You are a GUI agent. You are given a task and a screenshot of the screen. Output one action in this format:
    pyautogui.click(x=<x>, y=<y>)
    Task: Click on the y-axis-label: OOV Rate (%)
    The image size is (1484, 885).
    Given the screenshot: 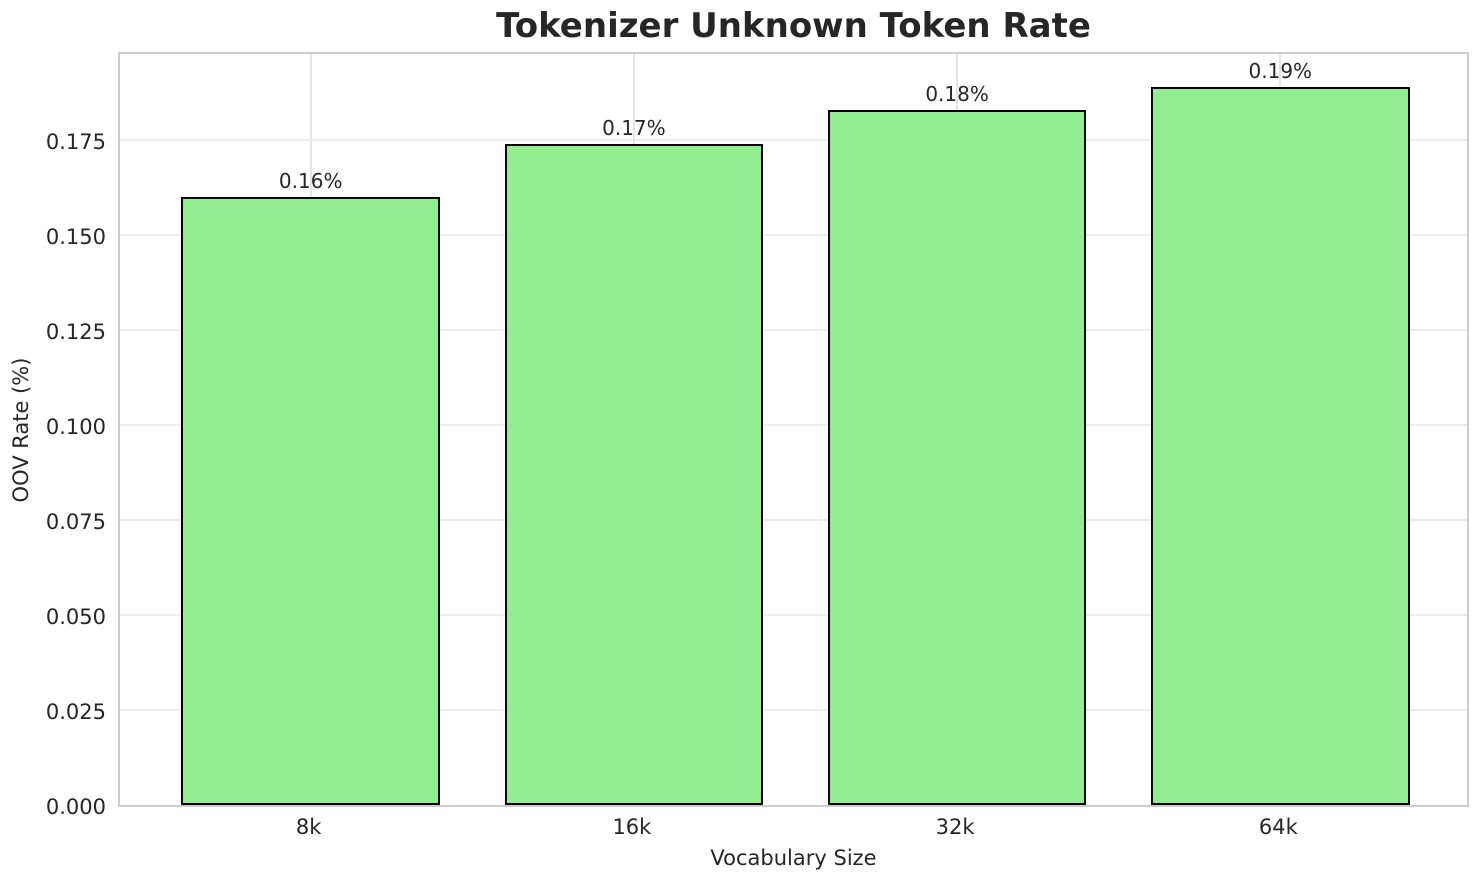 What is the action you would take?
    pyautogui.click(x=21, y=430)
    